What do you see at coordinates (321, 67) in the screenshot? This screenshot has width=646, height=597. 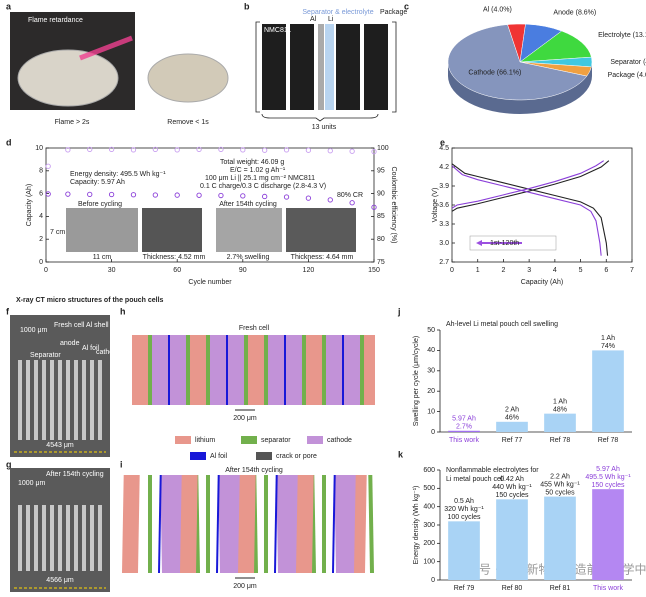 I see `li-layer` at bounding box center [321, 67].